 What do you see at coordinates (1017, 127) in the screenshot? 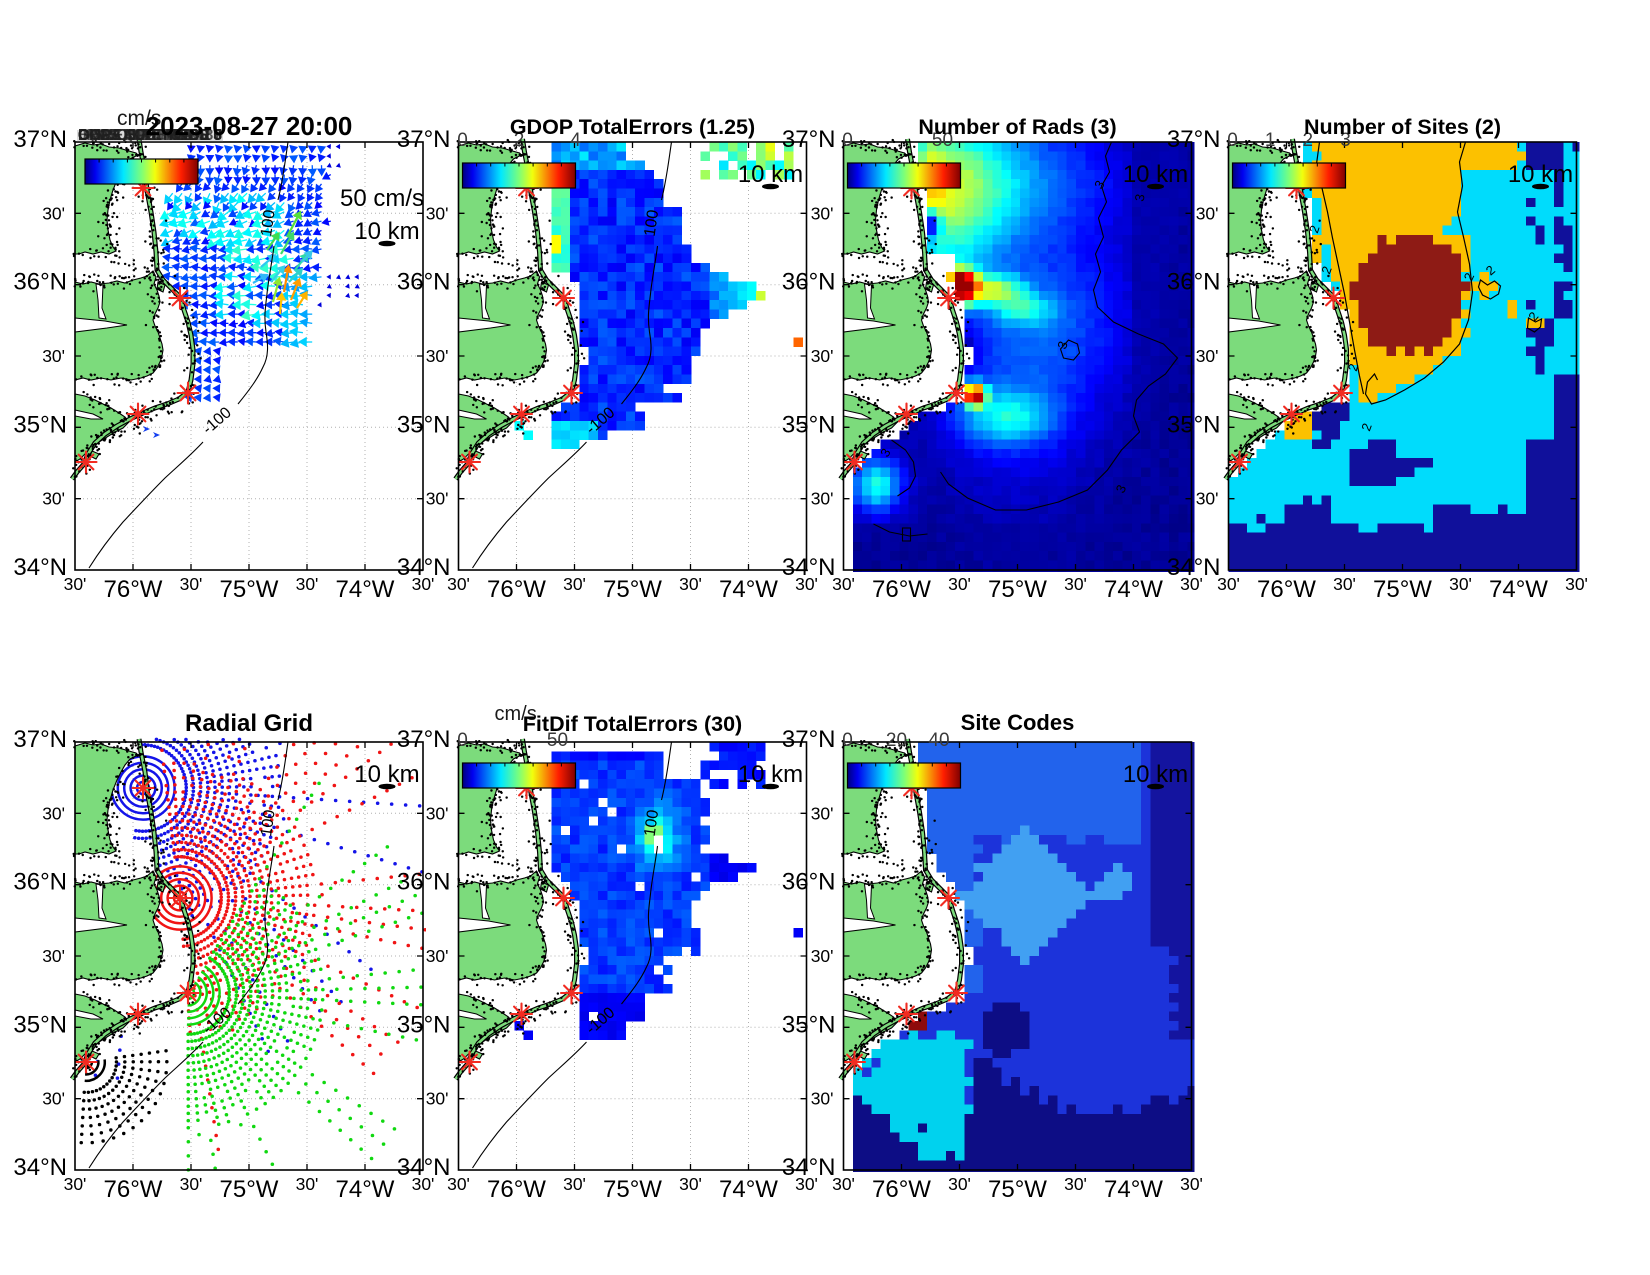
I see `svg-text: Number of Rads (3)` at bounding box center [1017, 127].